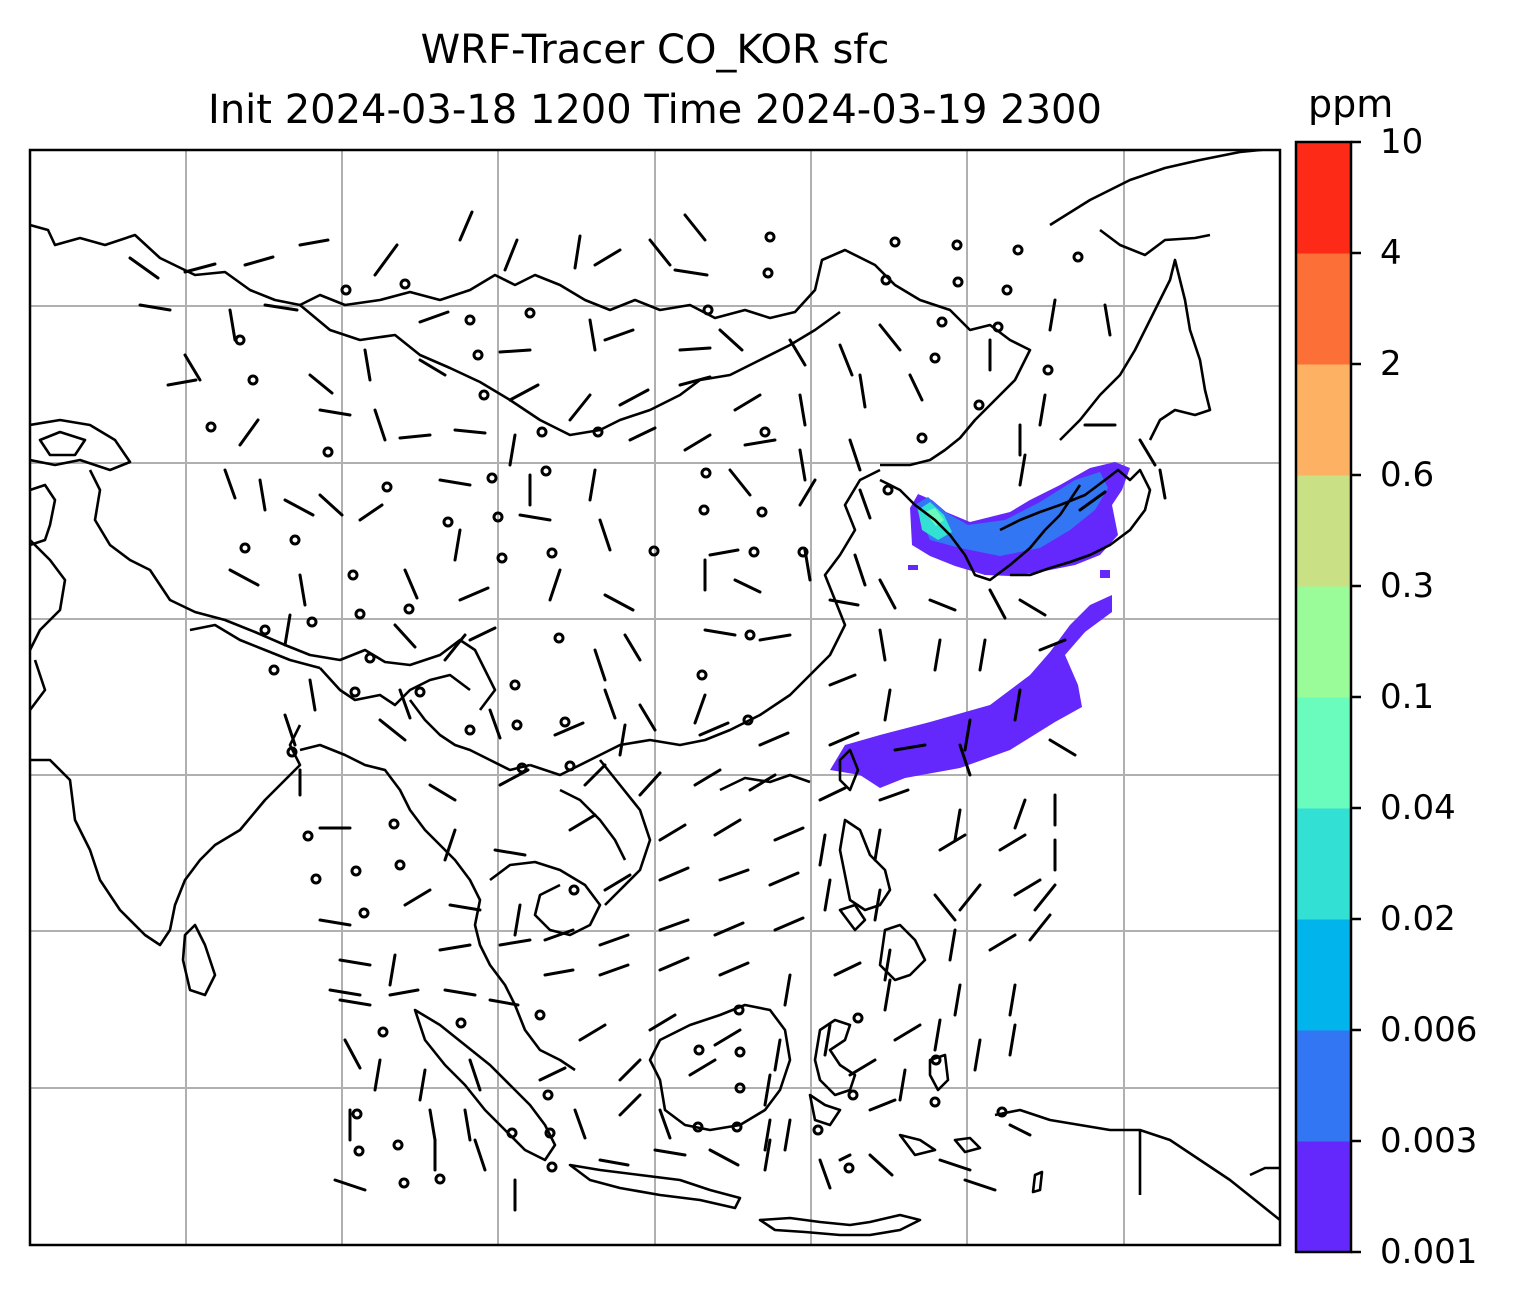 This screenshot has height=1306, width=1528. Describe the element at coordinates (1391, 253) in the screenshot. I see `colorbar-tick-label: 4` at that location.